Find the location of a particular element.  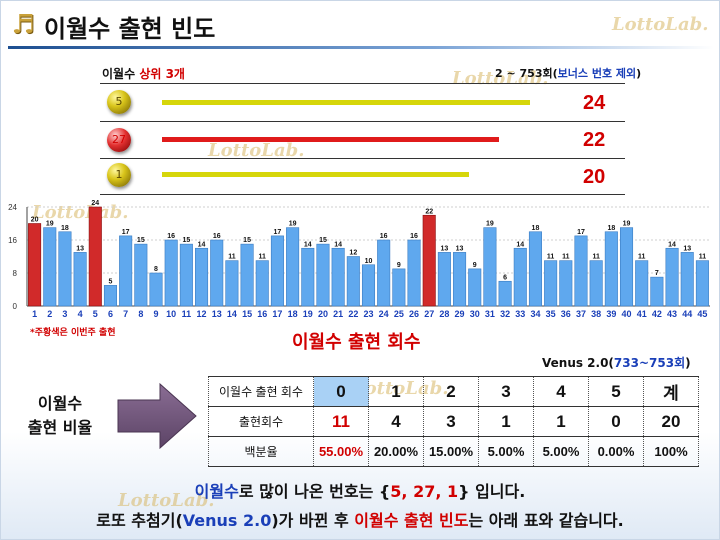

summary-text: 이월수 is located at coordinates (216, 491).